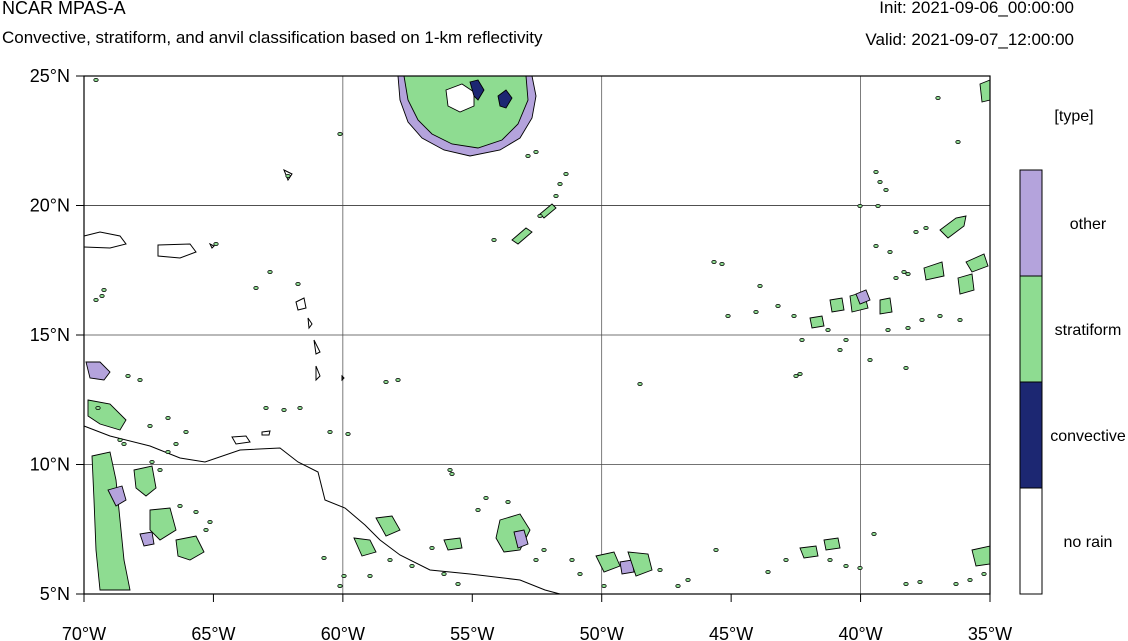  I want to click on hurricane-eye, so click(460, 98).